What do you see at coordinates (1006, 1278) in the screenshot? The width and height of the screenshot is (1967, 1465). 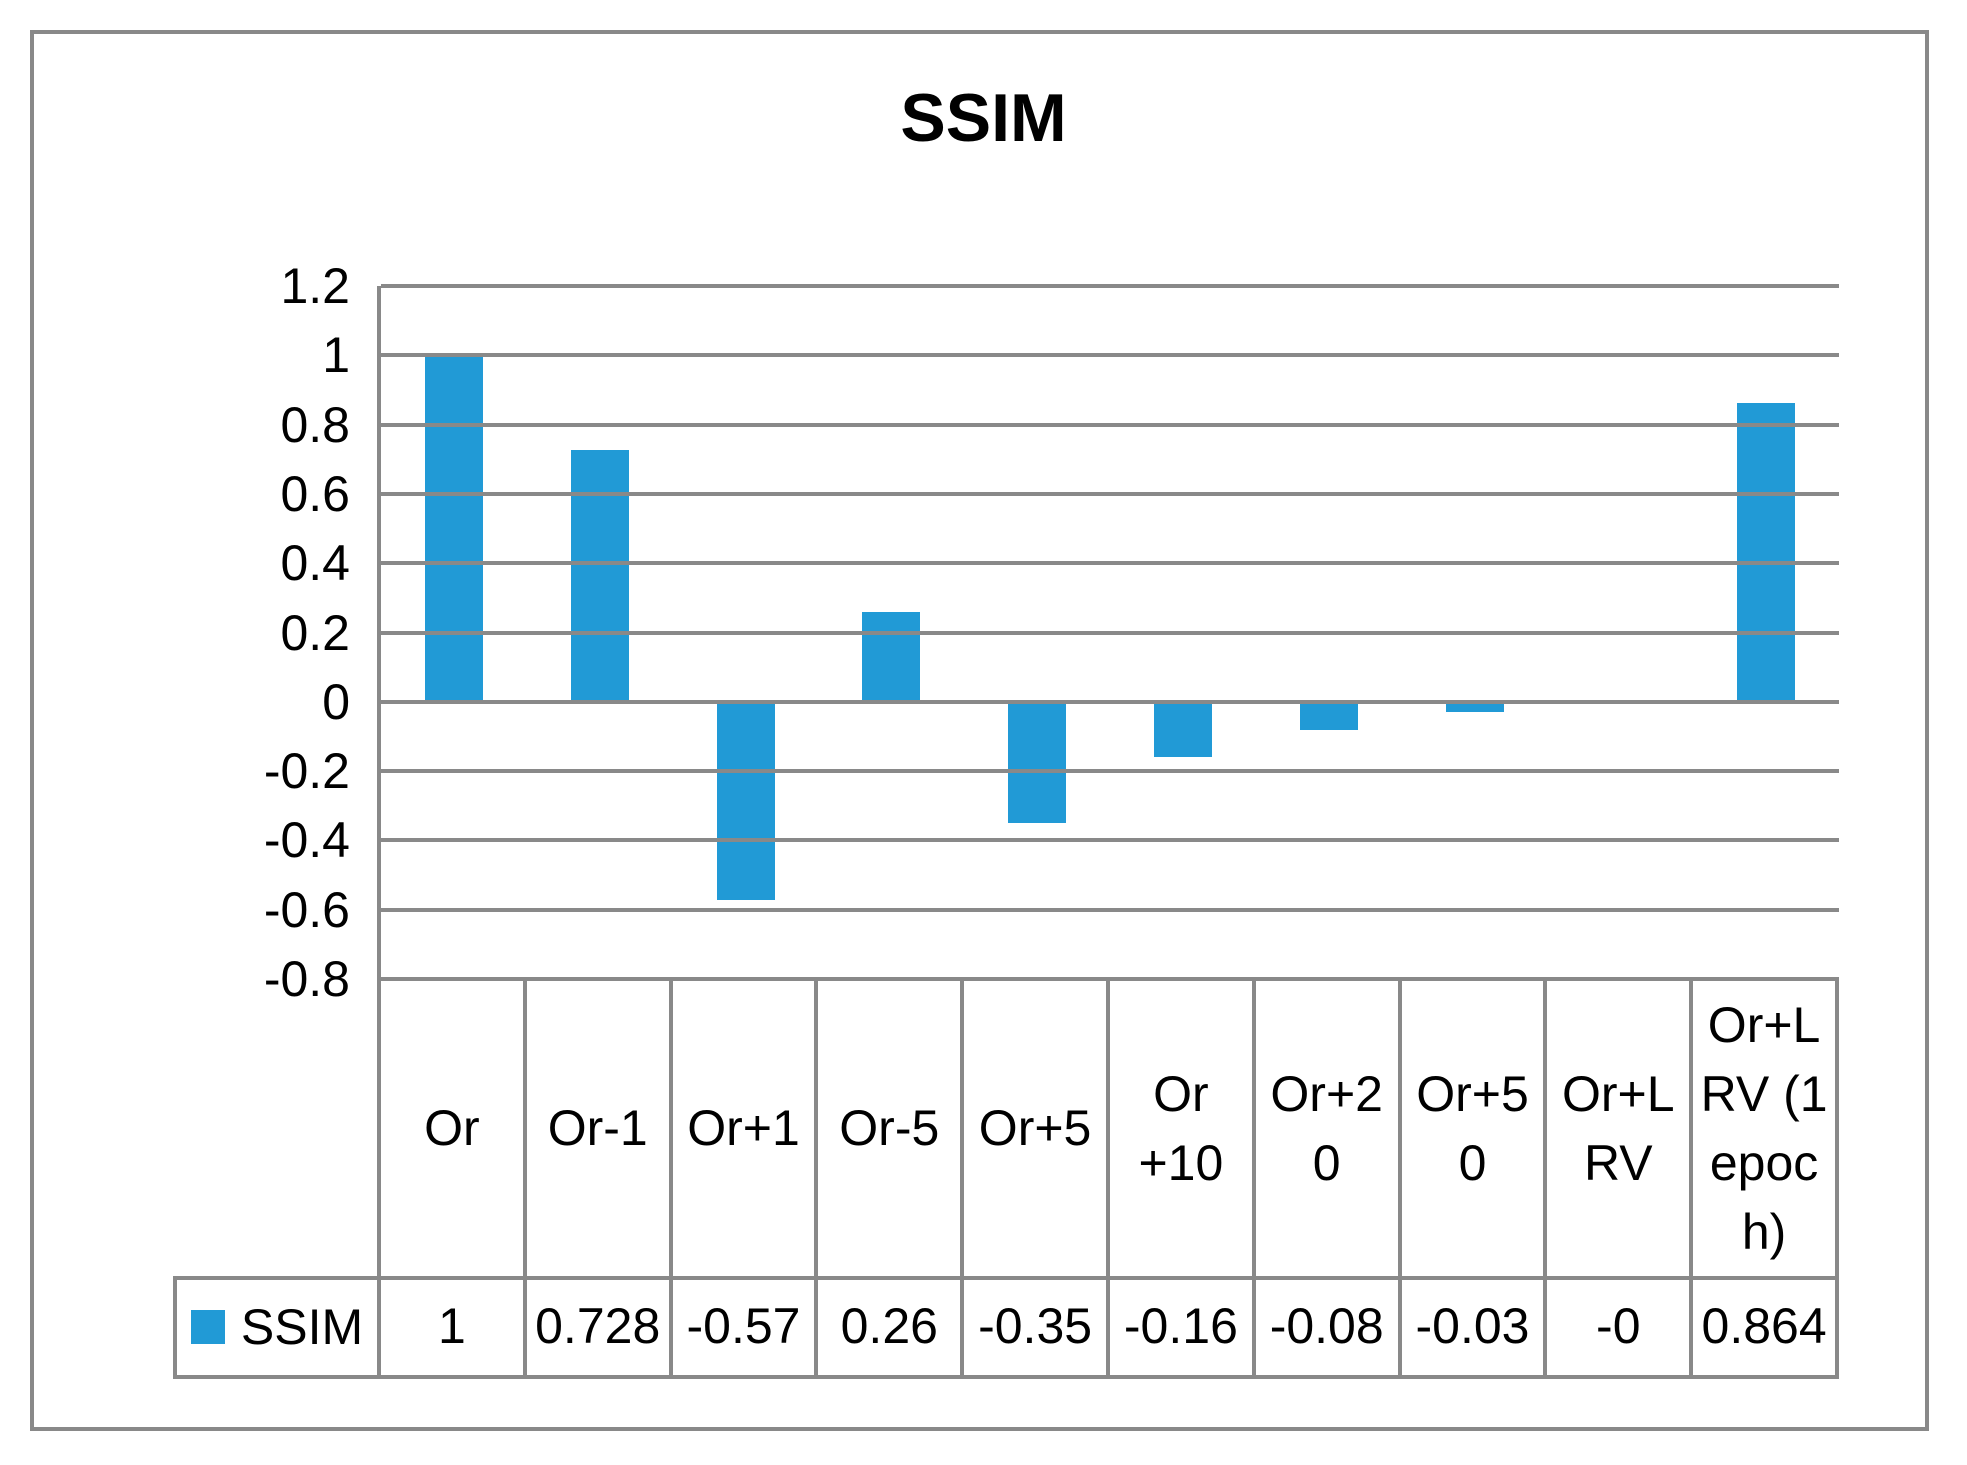 I see `table-row-border` at bounding box center [1006, 1278].